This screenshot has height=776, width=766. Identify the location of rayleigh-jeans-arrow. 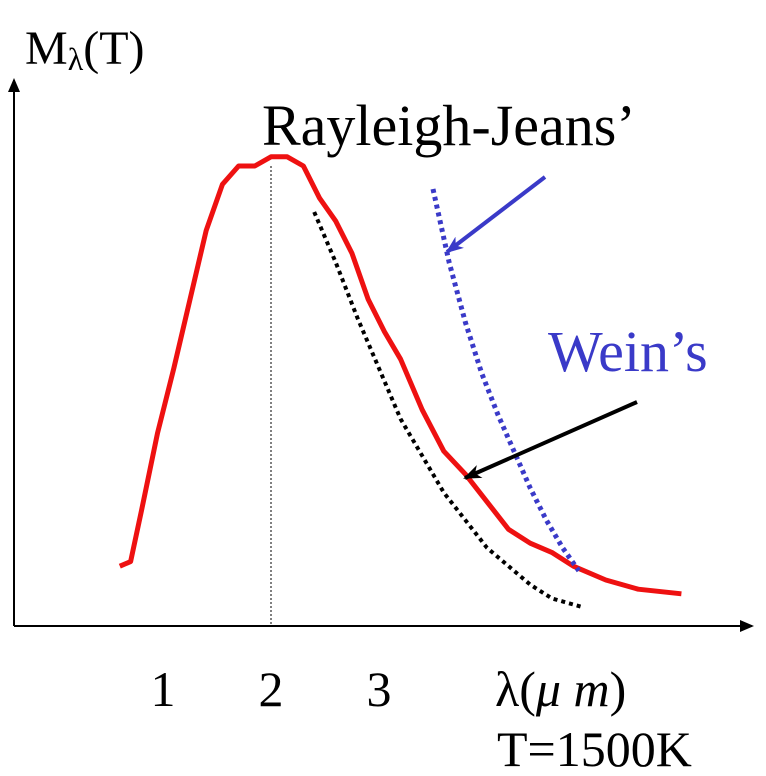
(496, 214).